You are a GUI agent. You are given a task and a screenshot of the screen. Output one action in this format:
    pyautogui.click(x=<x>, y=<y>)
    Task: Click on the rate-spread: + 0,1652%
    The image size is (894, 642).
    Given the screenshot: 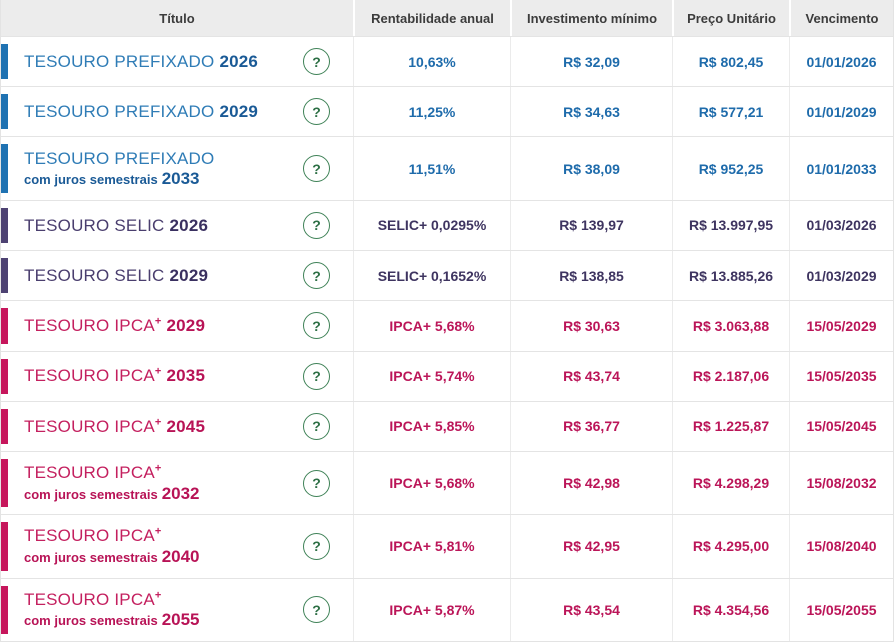 What is the action you would take?
    pyautogui.click(x=452, y=275)
    